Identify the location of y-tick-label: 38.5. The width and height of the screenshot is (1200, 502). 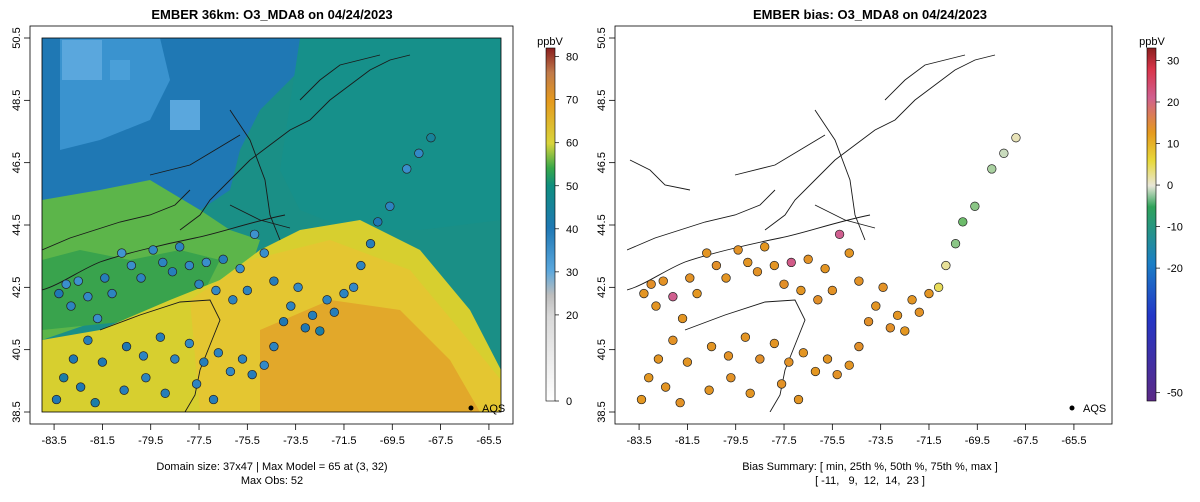
(602, 411).